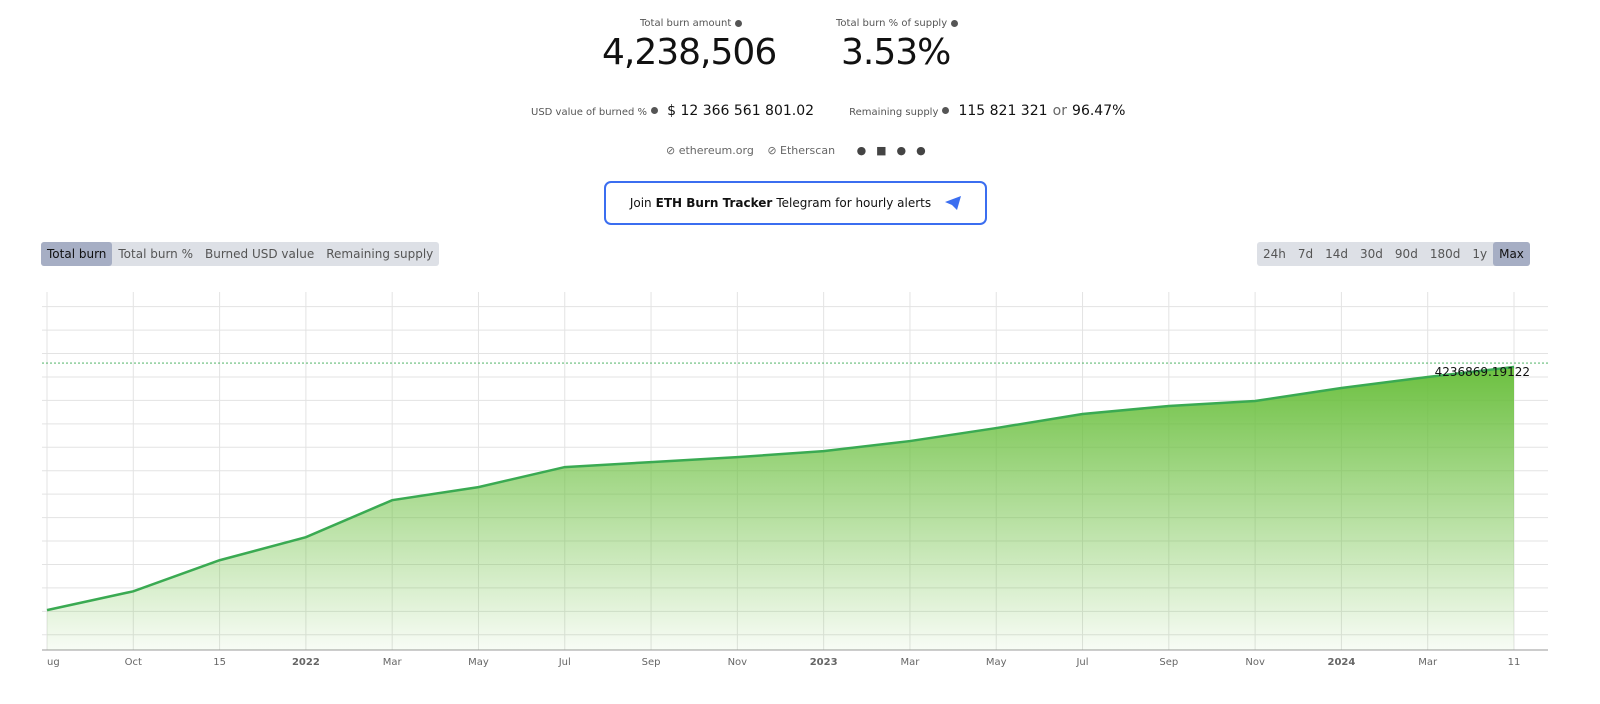 The height and width of the screenshot is (704, 1600). Describe the element at coordinates (808, 150) in the screenshot. I see `text: Etherscan` at that location.